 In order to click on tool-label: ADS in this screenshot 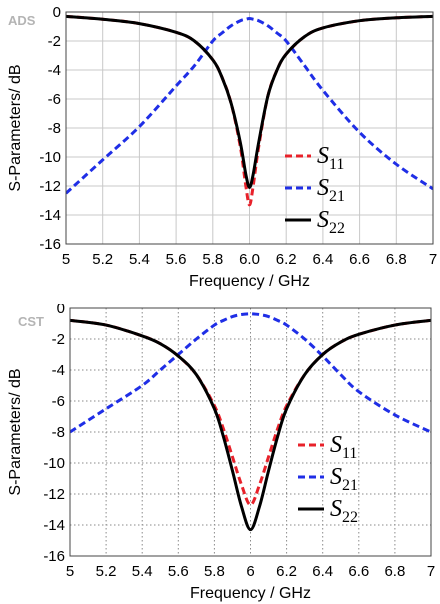, I will do `click(22, 20)`.